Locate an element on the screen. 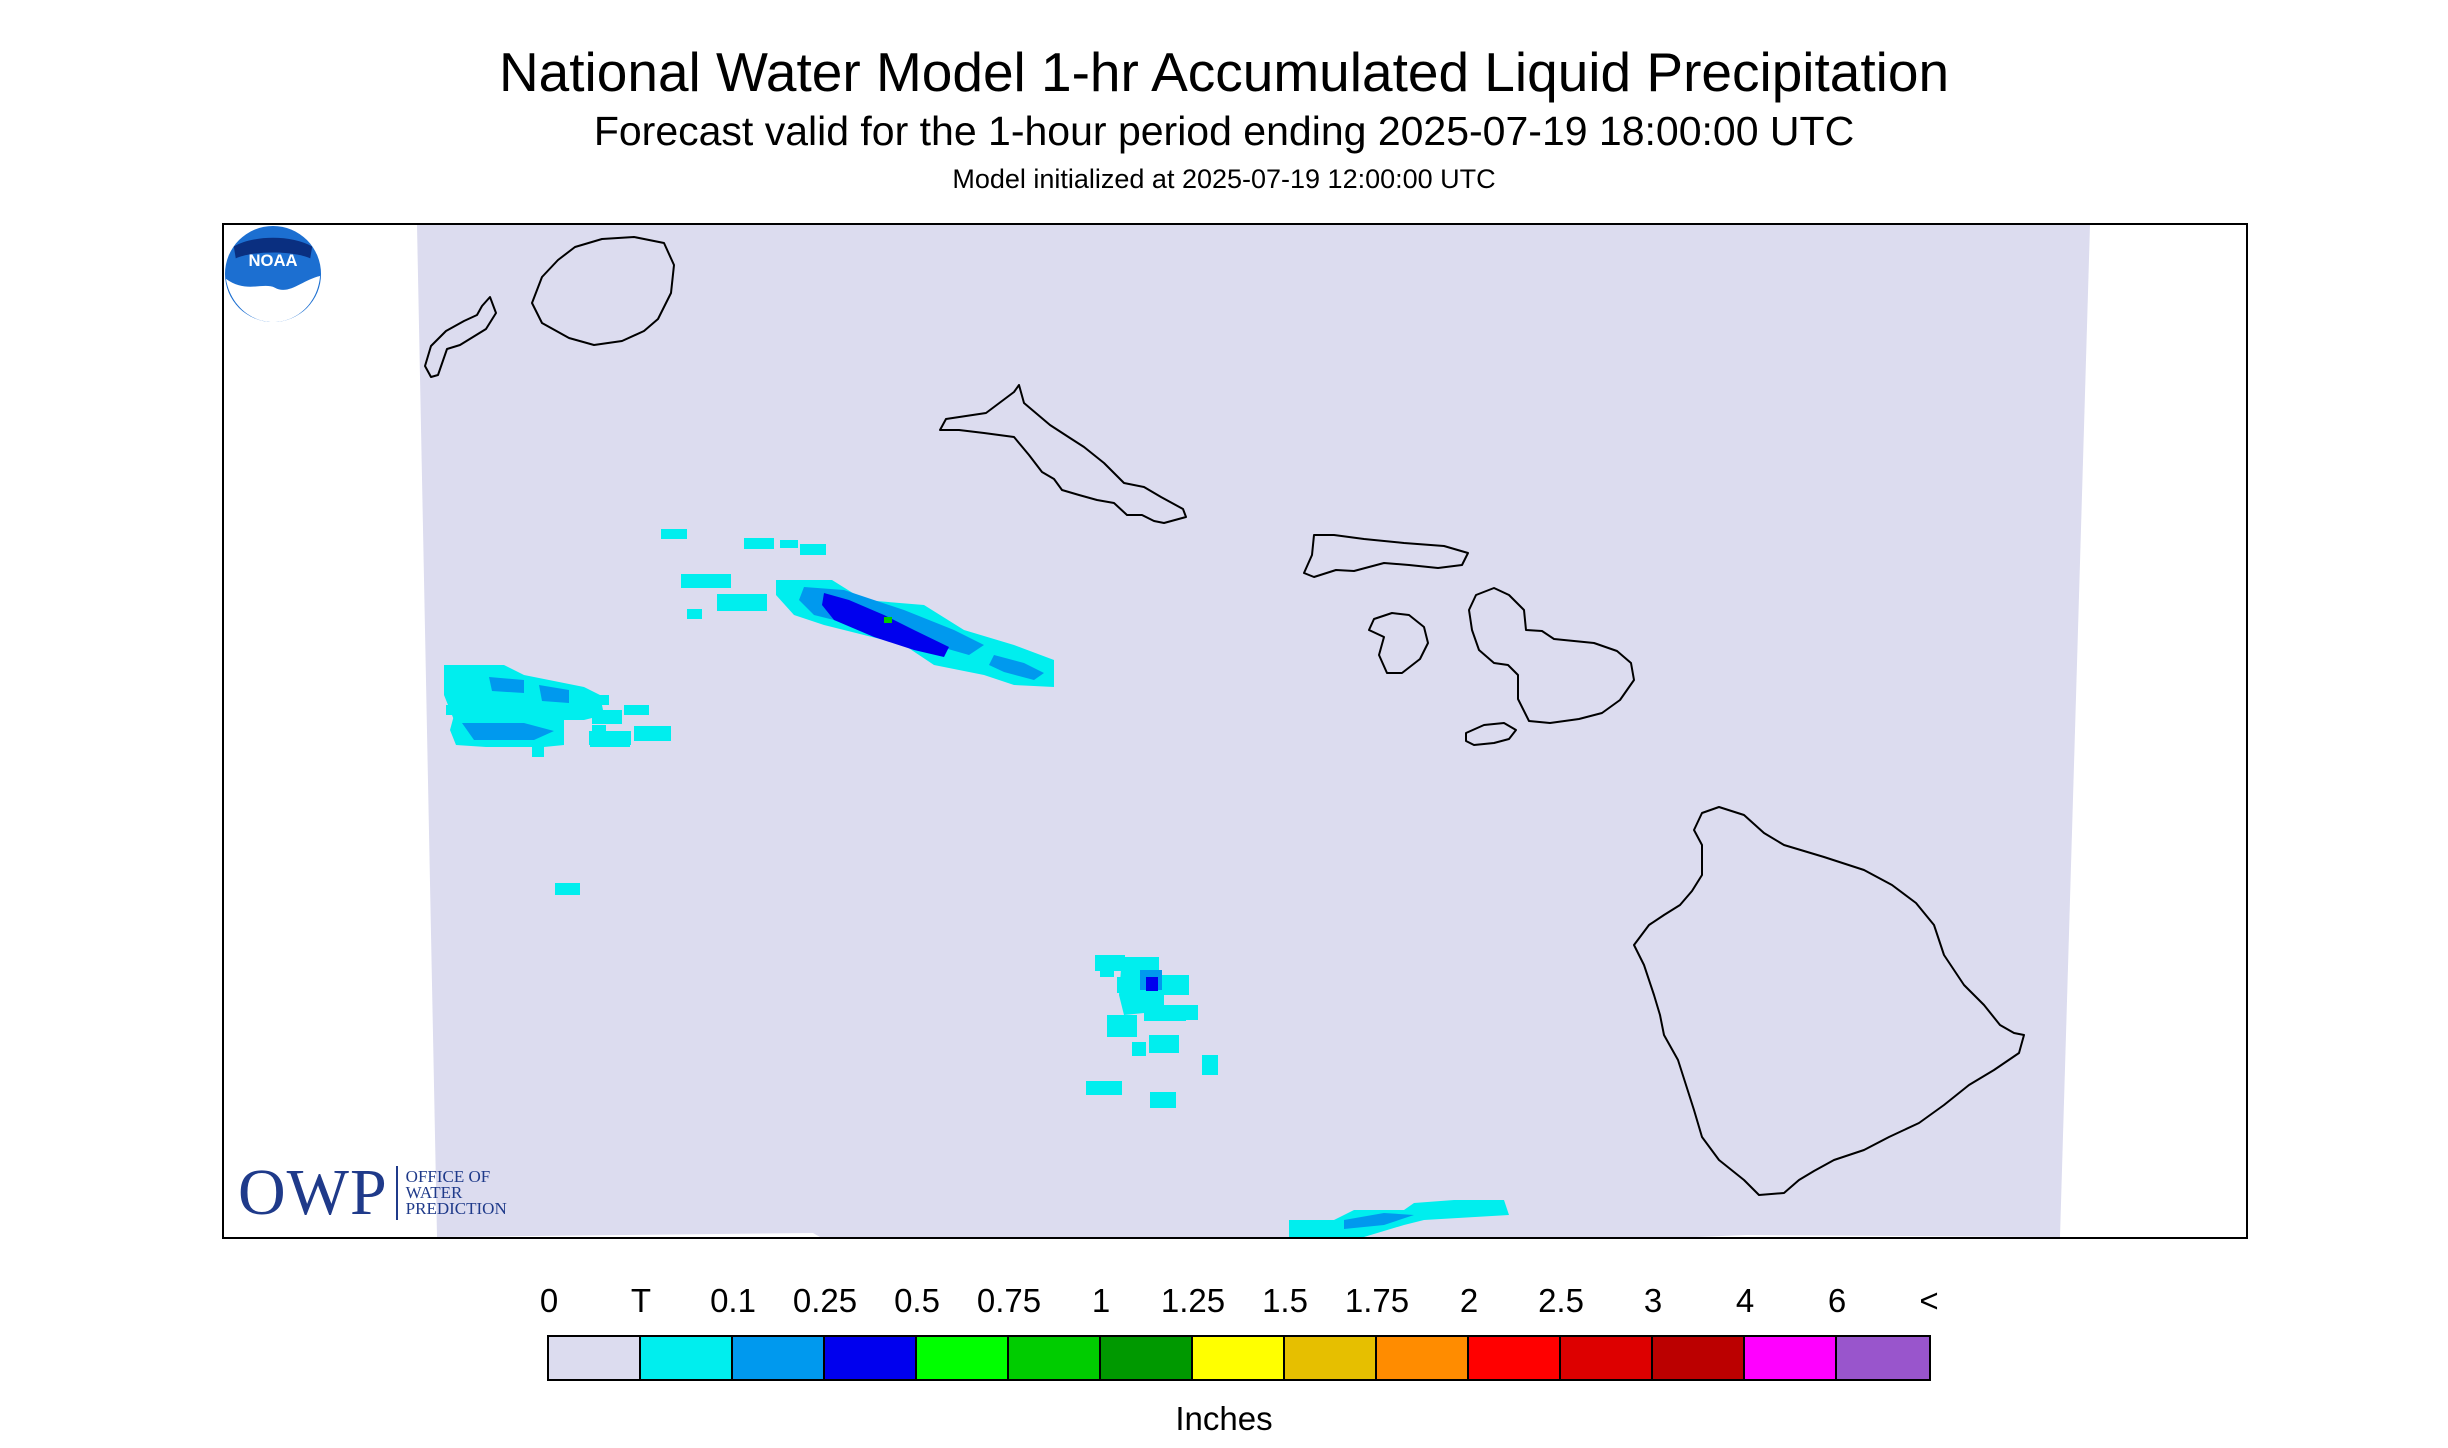 The image size is (2448, 1448). owp-logo-line-3: PREDICTION is located at coordinates (456, 1208).